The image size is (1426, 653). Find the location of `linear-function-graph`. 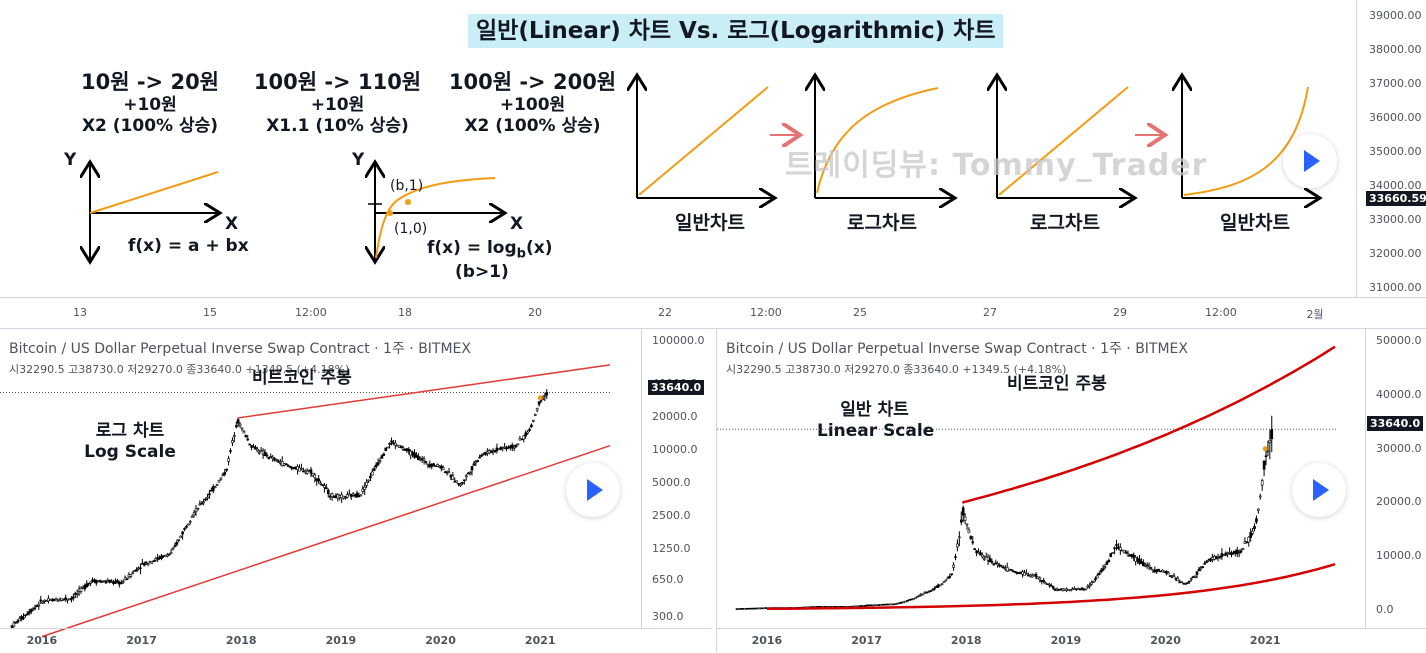

linear-function-graph is located at coordinates (175, 215).